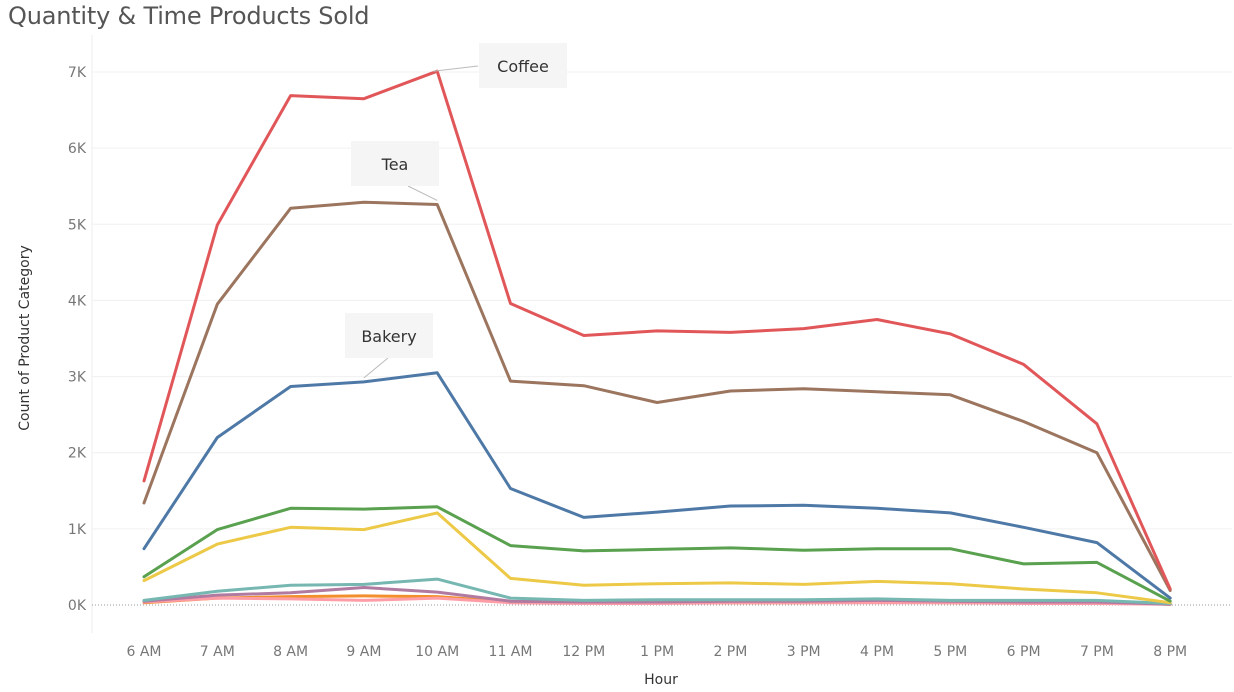 Image resolution: width=1234 pixels, height=692 pixels. Describe the element at coordinates (1097, 652) in the screenshot. I see `x-tick-label: 7 PM` at that location.